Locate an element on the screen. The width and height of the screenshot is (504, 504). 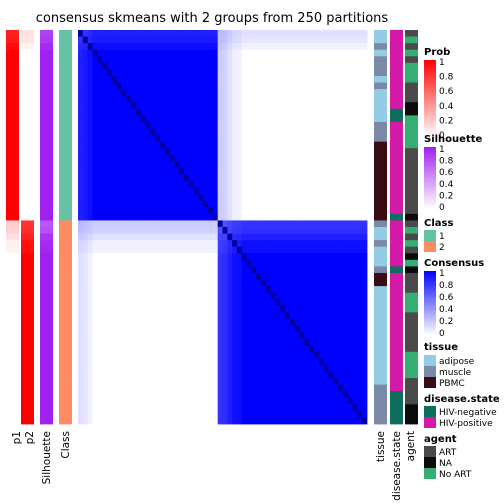
agent-cell is located at coordinates (411, 47).